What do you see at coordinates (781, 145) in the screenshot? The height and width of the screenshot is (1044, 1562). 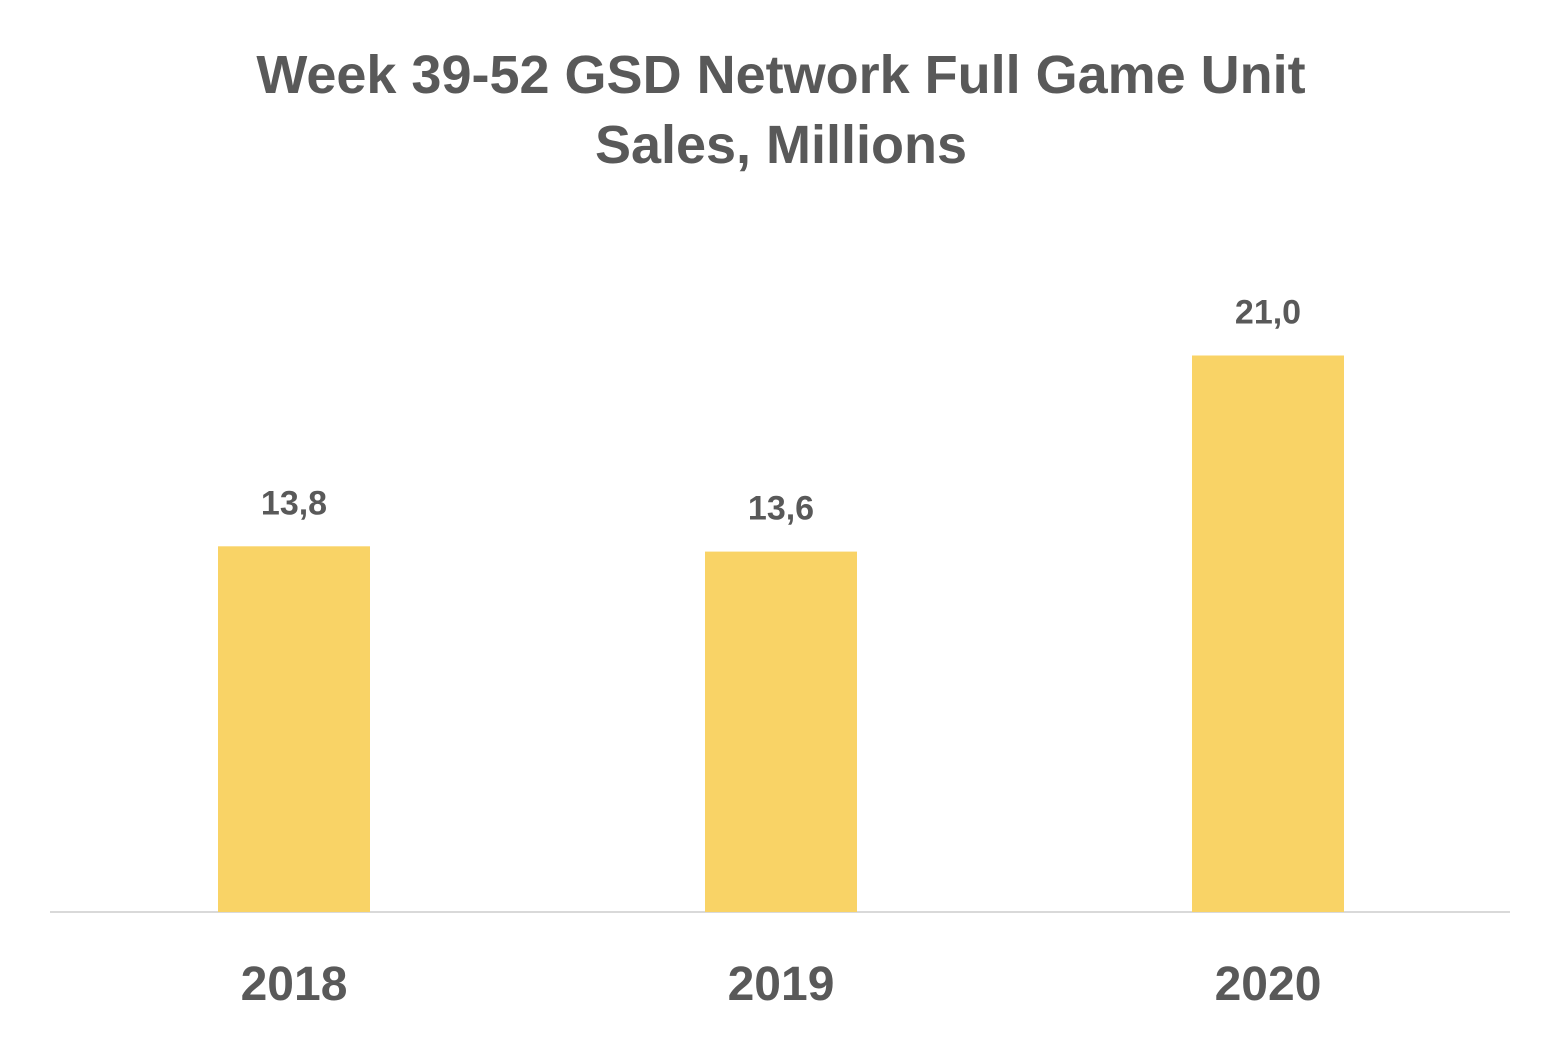 I see `chart-title-line-2: Sales, Millions` at bounding box center [781, 145].